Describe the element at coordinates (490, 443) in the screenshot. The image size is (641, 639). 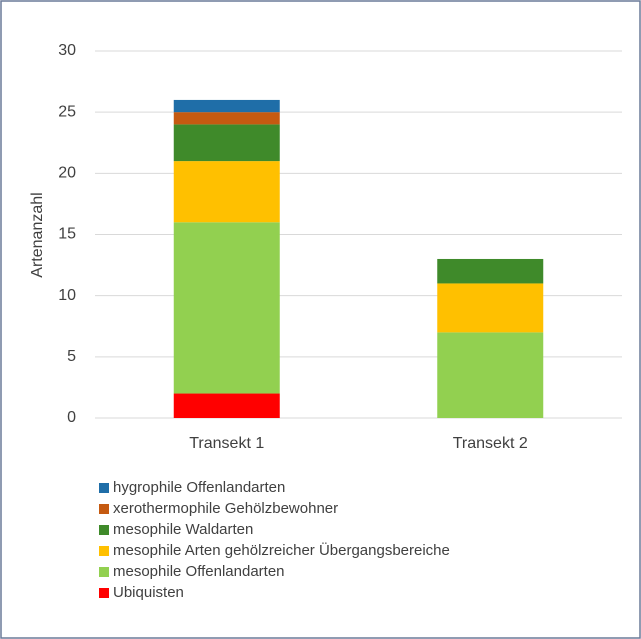
I see `x-tick-label: Transekt 2` at that location.